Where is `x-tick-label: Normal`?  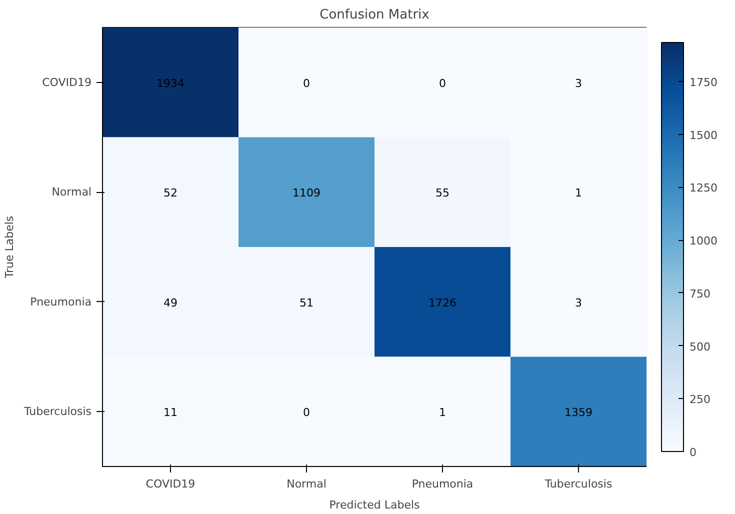
x-tick-label: Normal is located at coordinates (306, 484).